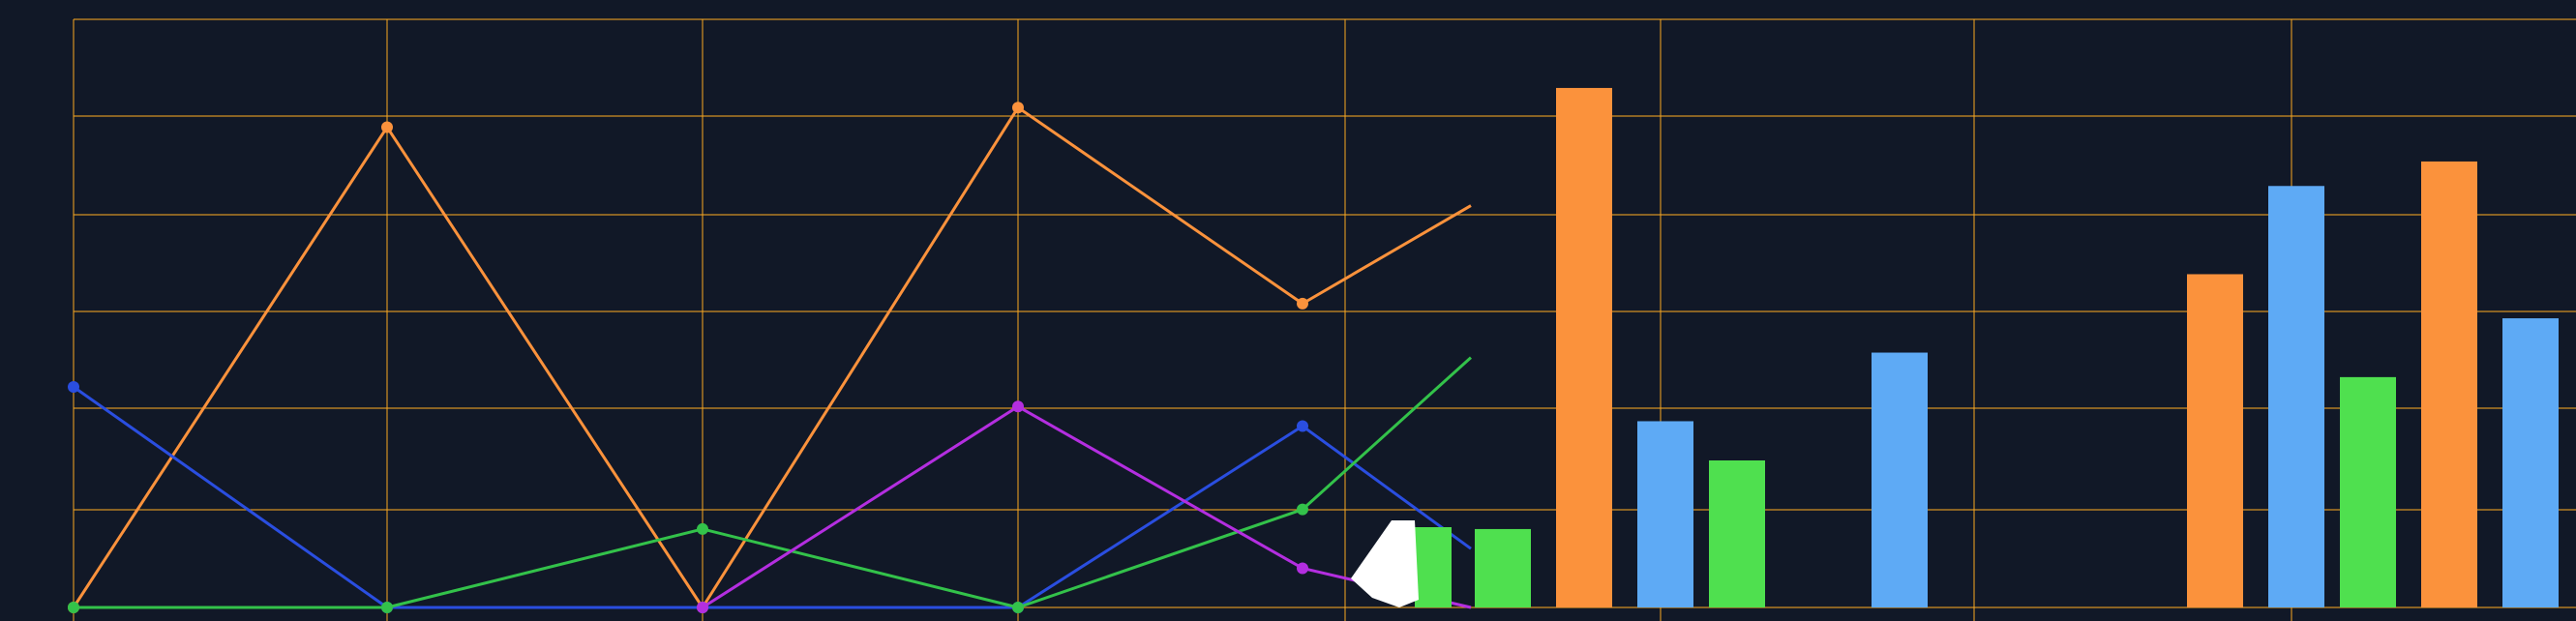 Image resolution: width=2576 pixels, height=621 pixels. What do you see at coordinates (1433, 567) in the screenshot?
I see `small-bar` at bounding box center [1433, 567].